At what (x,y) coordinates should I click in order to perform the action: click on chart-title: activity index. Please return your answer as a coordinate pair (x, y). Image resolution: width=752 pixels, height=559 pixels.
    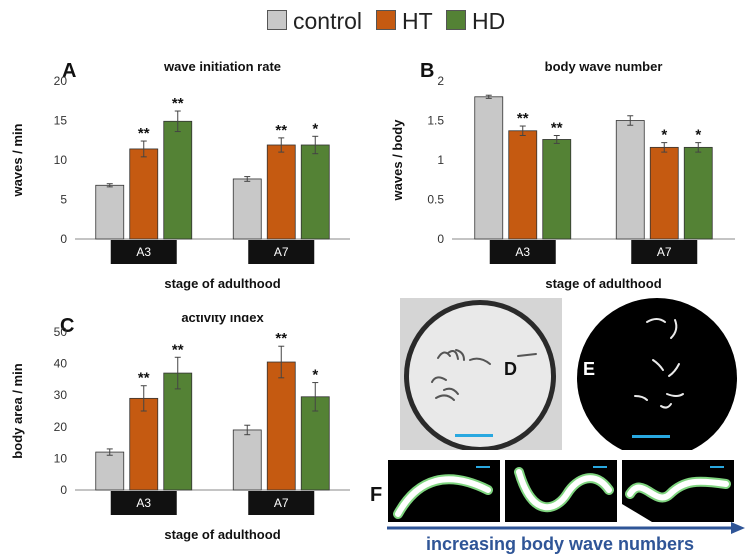
    Looking at the image, I should click on (222, 320).